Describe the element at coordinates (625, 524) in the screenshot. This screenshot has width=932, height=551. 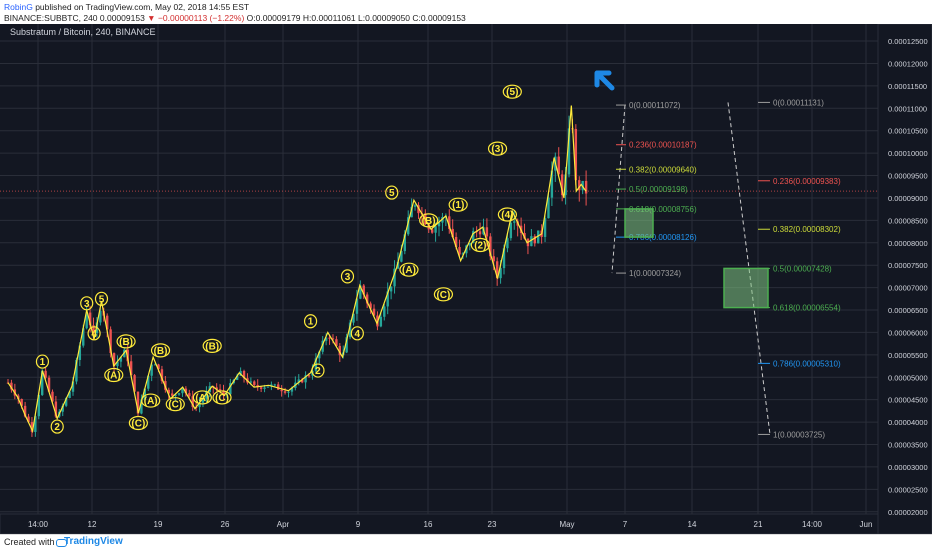
I see `time-tick-label: 7` at that location.